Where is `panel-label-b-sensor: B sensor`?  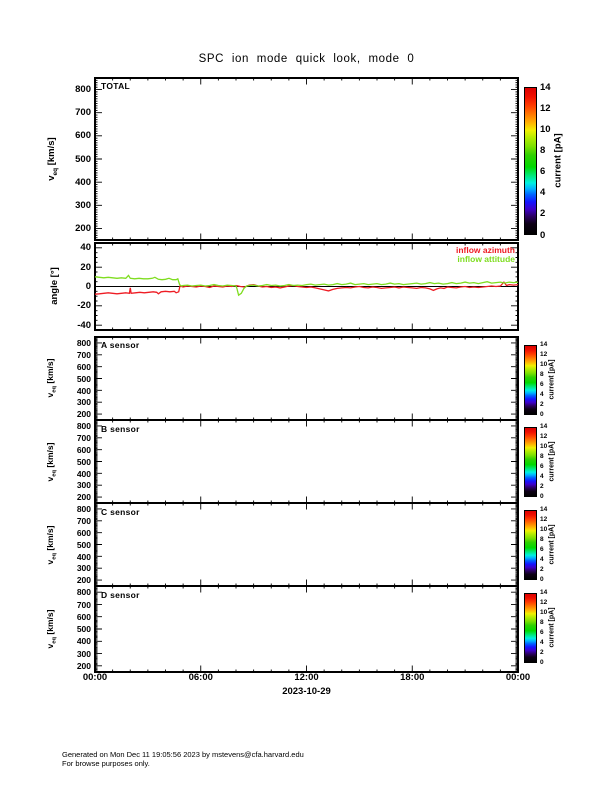
panel-label-b-sensor: B sensor is located at coordinates (120, 429).